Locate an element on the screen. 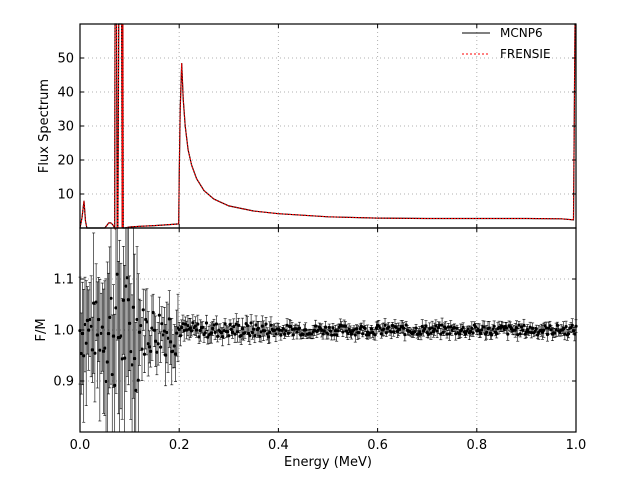 The image size is (640, 480). top-y-tick-label: 30 is located at coordinates (65, 127).